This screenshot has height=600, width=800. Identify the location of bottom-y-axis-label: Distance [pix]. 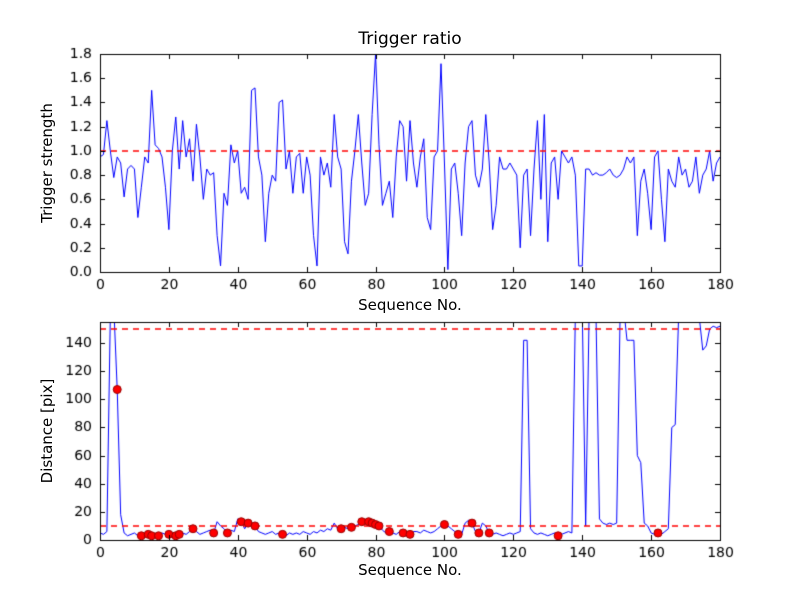
(47, 431).